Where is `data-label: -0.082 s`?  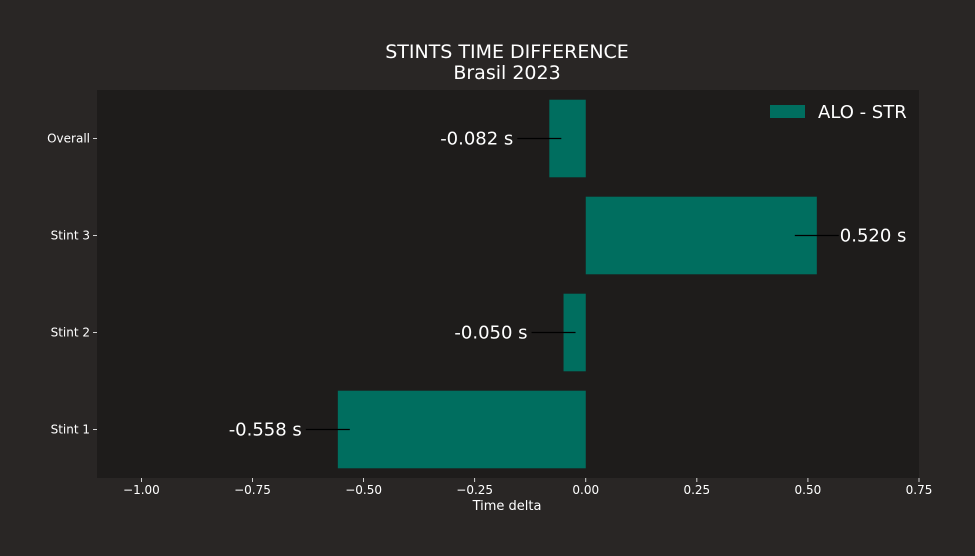 data-label: -0.082 s is located at coordinates (476, 139).